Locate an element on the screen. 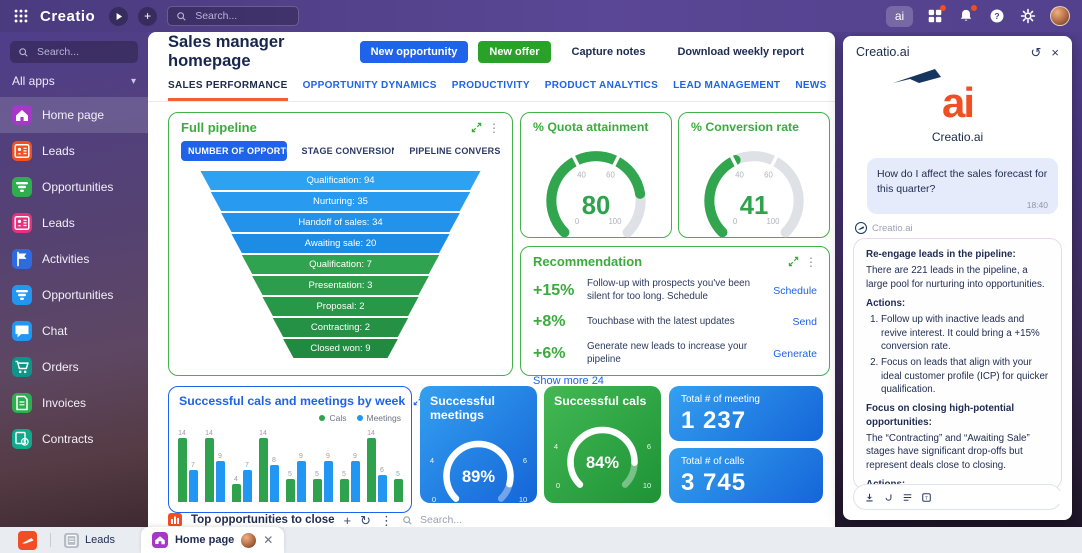 This screenshot has width=1082, height=553. global-search is located at coordinates (233, 16).